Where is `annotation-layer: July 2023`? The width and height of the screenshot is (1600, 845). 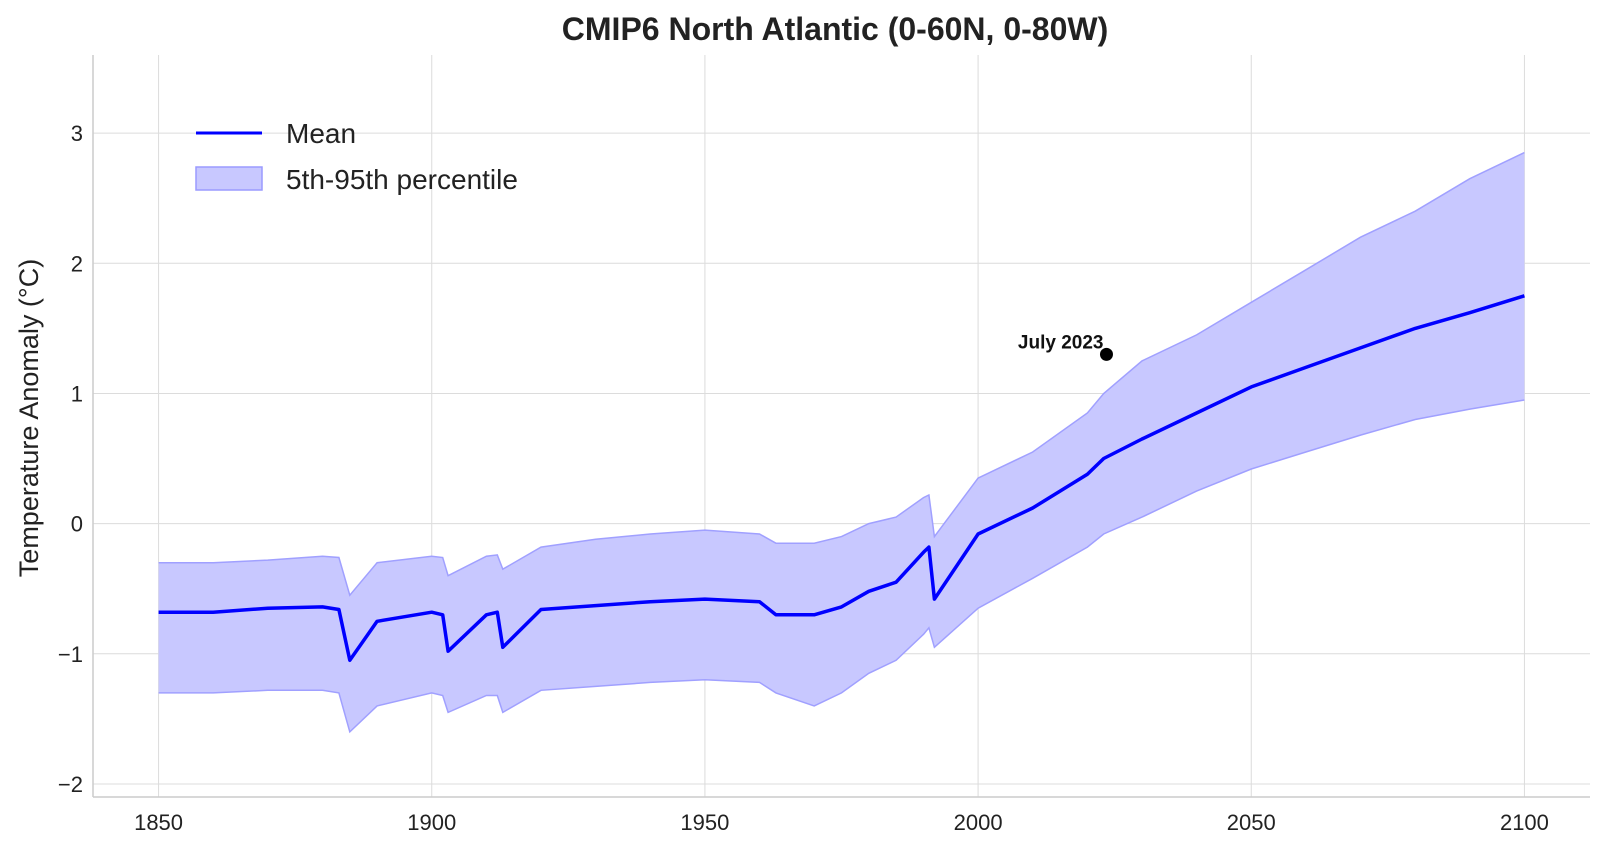 annotation-layer: July 2023 is located at coordinates (1065, 346).